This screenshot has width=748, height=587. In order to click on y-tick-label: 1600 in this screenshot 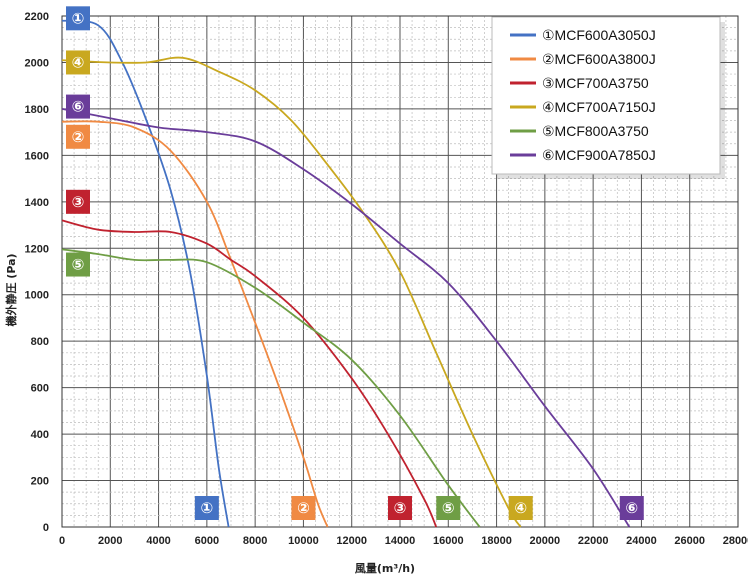, I will do `click(37, 156)`.